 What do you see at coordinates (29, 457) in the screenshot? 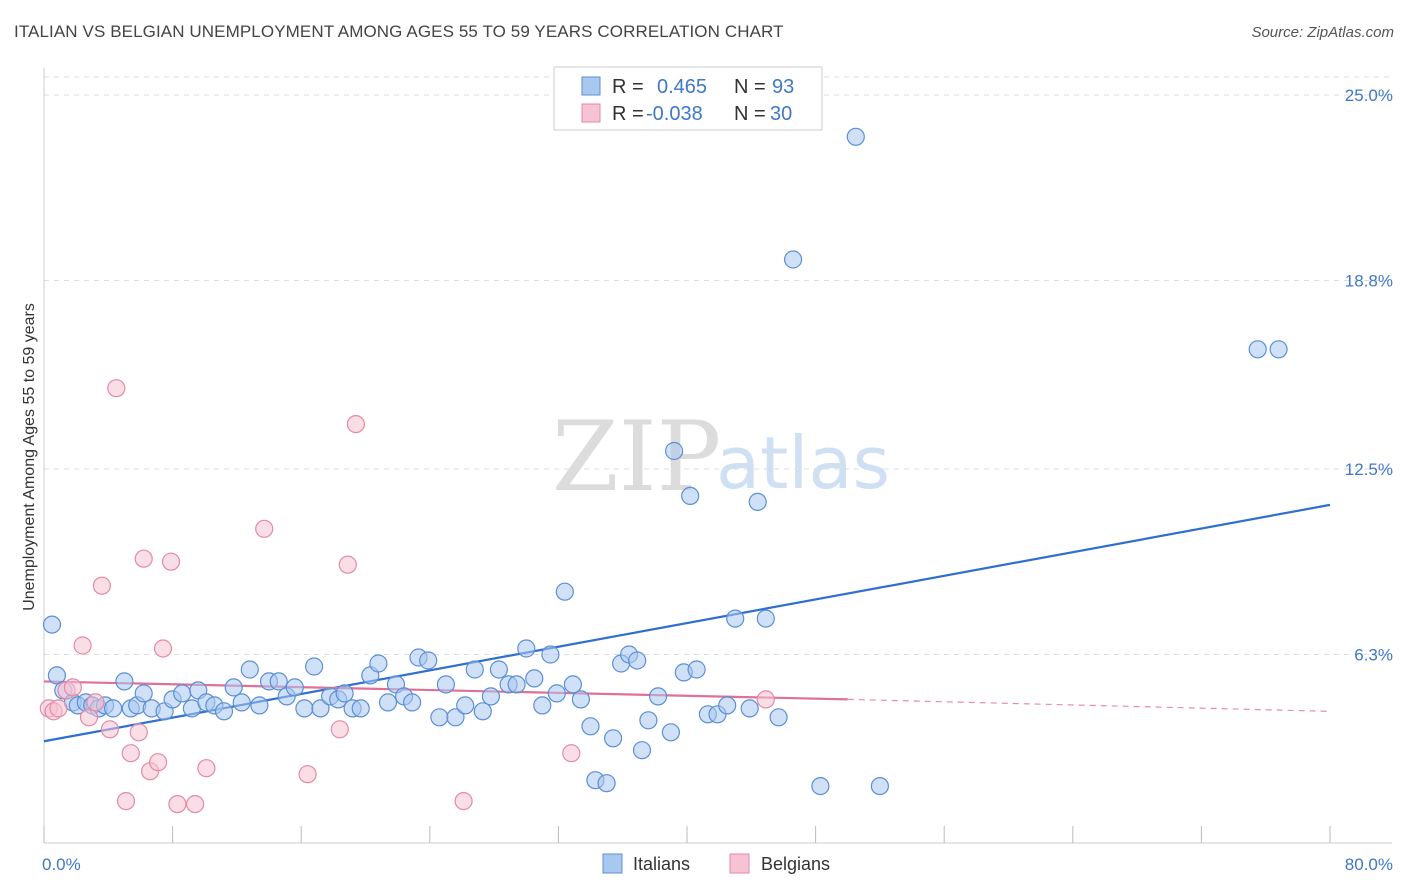
I see `y-axis-title: Unemployment Among Ages 55 to 59 years` at bounding box center [29, 457].